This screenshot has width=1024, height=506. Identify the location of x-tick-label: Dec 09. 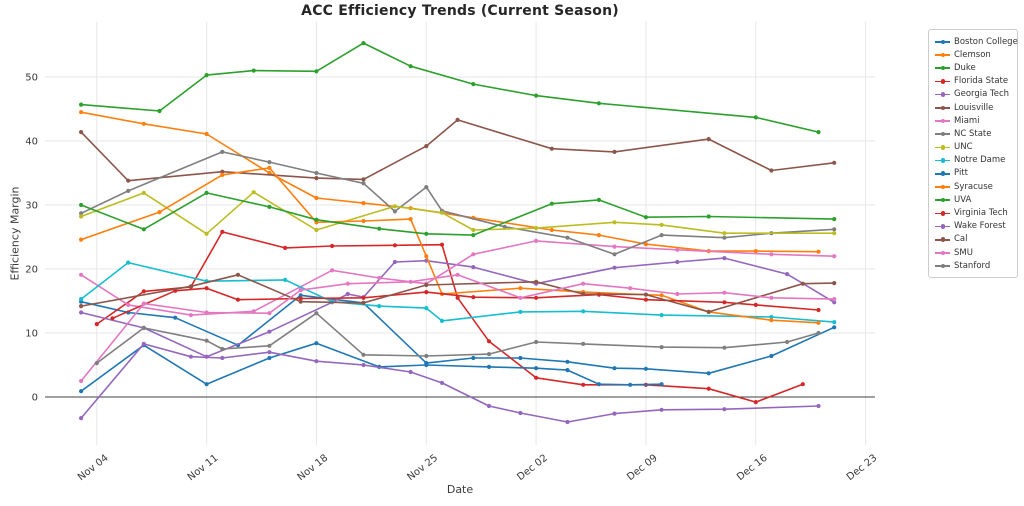
(642, 468).